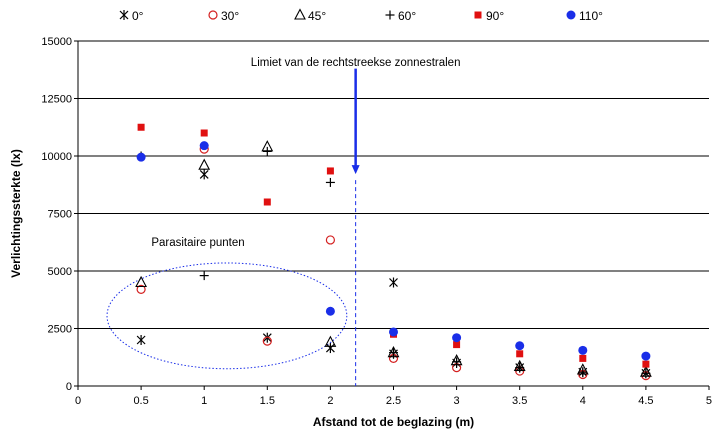 This screenshot has width=715, height=439. I want to click on x-tick-label: 4.5, so click(645, 401).